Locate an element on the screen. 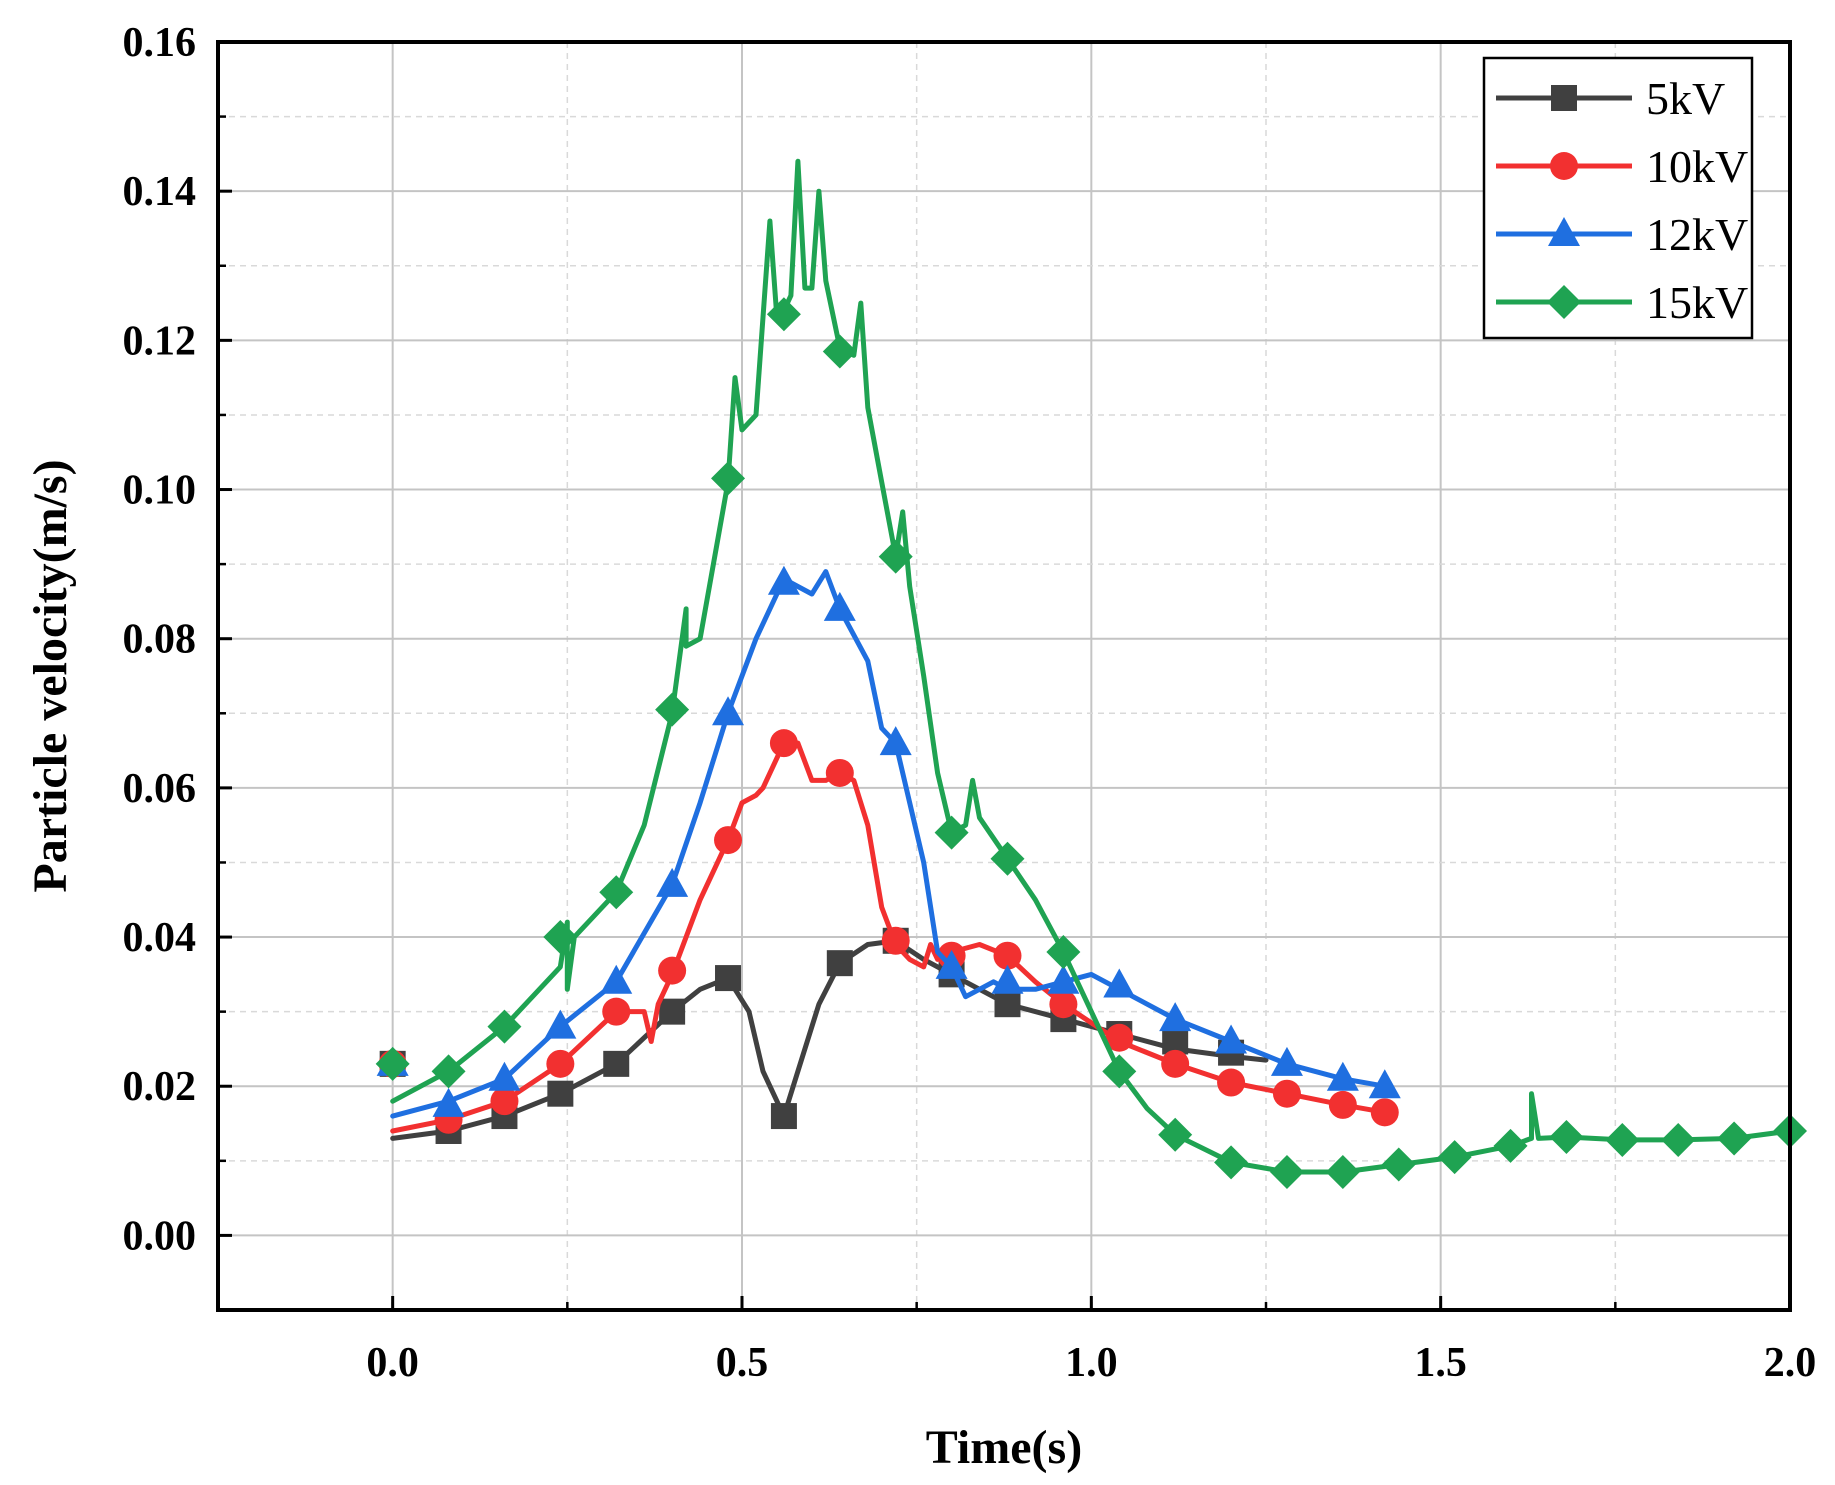 This screenshot has height=1485, width=1835. y-tick-label: 0.16 is located at coordinates (160, 43).